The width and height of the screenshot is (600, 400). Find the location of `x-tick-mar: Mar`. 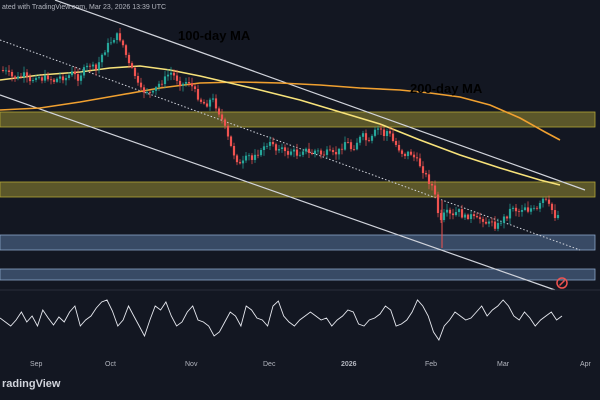

x-tick-mar: Mar is located at coordinates (503, 364).